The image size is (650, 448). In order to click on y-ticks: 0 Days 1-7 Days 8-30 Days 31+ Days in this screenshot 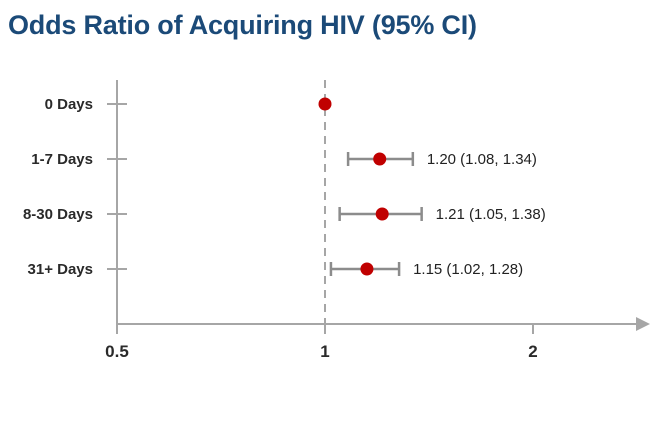, I will do `click(75, 187)`.